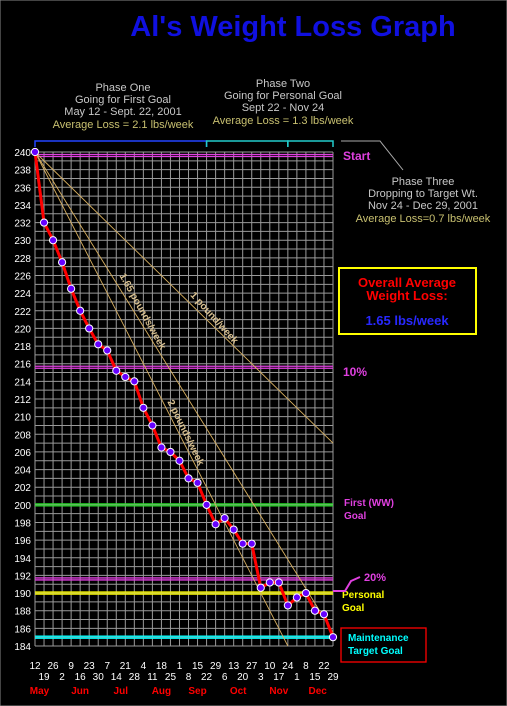 The image size is (507, 706). Describe the element at coordinates (22, 329) in the screenshot. I see `y-tick-label: 220` at that location.